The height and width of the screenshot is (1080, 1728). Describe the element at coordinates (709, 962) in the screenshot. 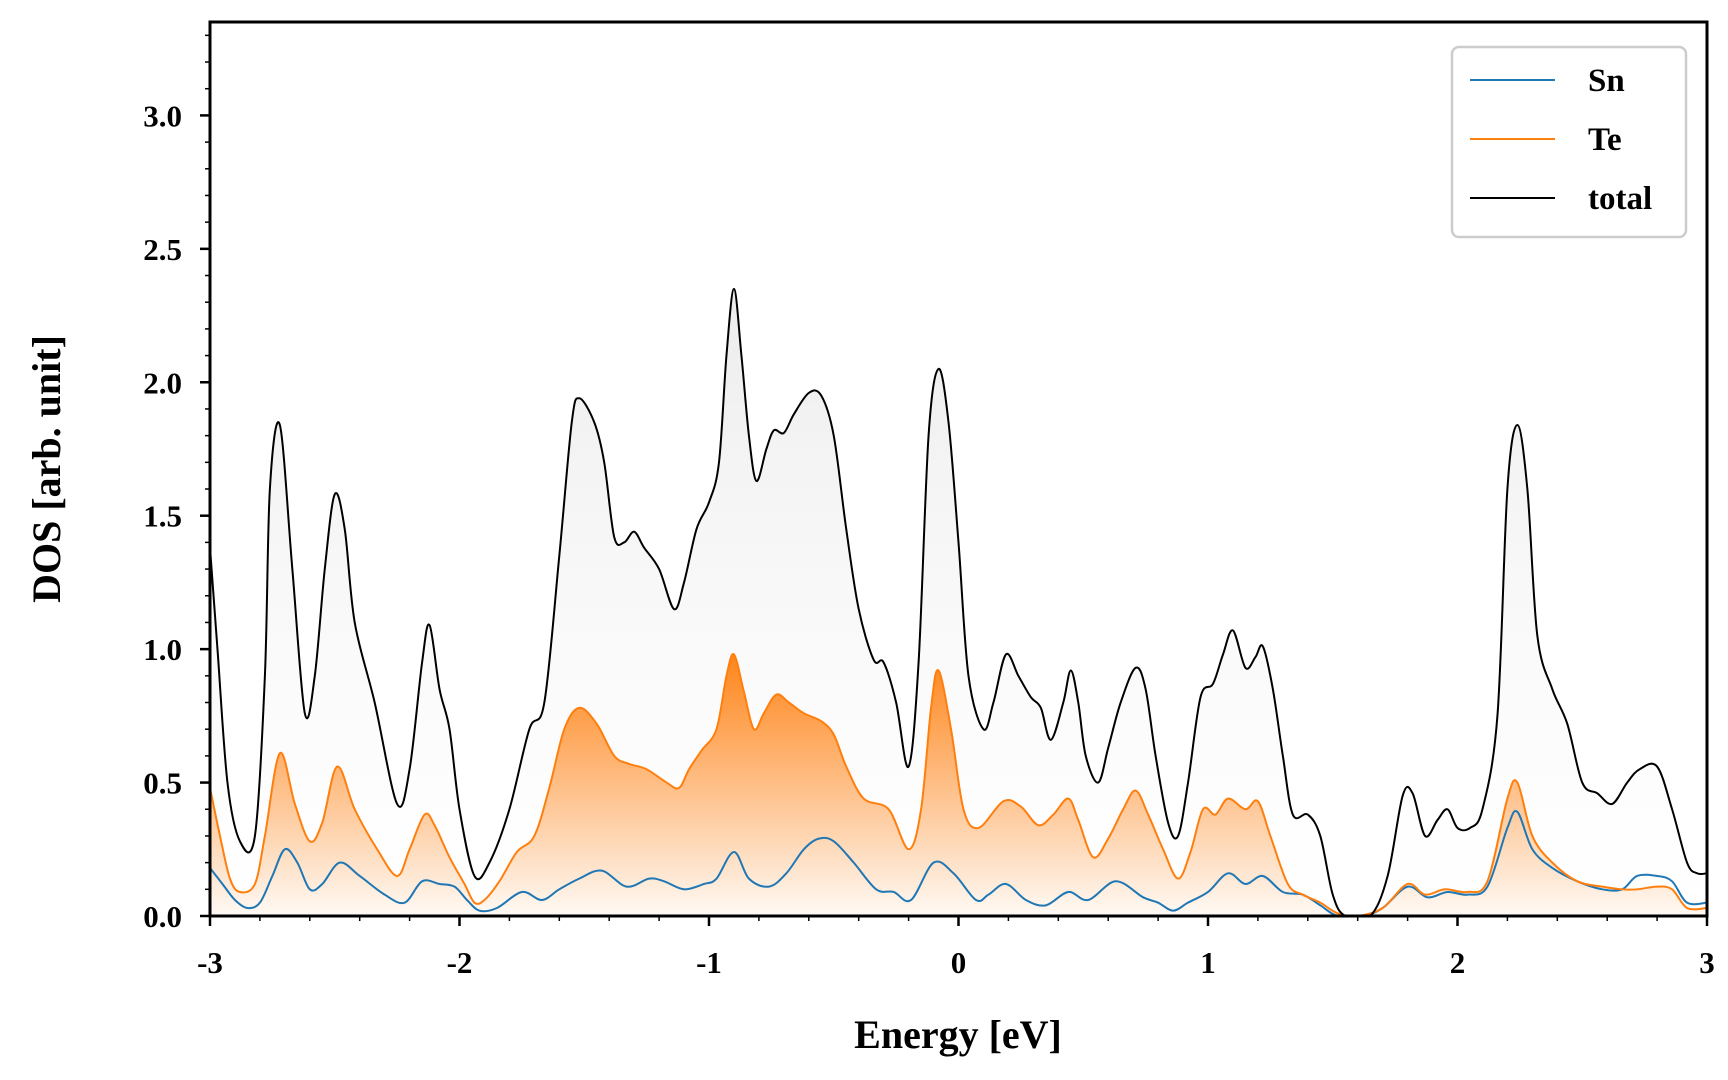

I see `x-tick-label: -1` at that location.